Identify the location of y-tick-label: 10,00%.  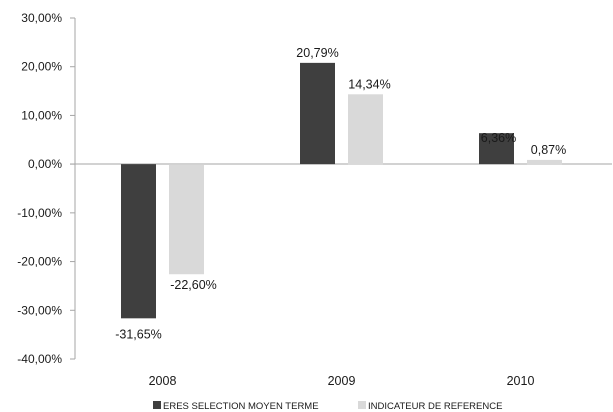
(41, 115).